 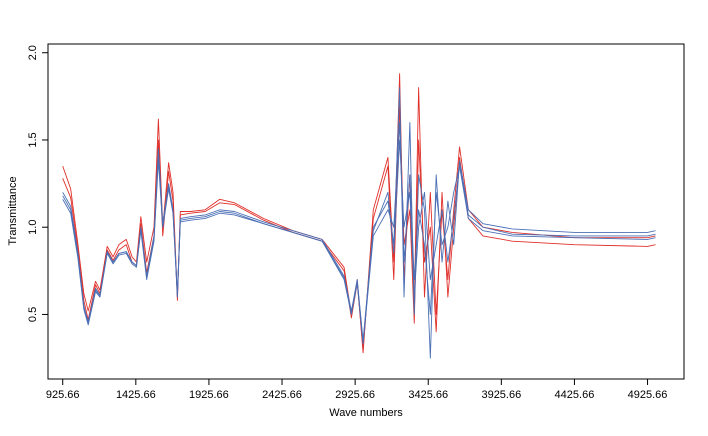 What do you see at coordinates (13, 210) in the screenshot?
I see `y-axis-title: Transmittance` at bounding box center [13, 210].